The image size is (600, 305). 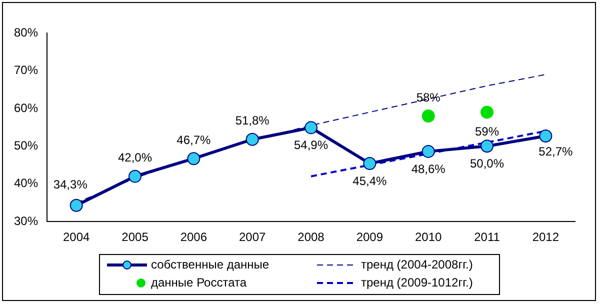 What do you see at coordinates (311, 237) in the screenshot?
I see `x-tick-label: 2008` at bounding box center [311, 237].